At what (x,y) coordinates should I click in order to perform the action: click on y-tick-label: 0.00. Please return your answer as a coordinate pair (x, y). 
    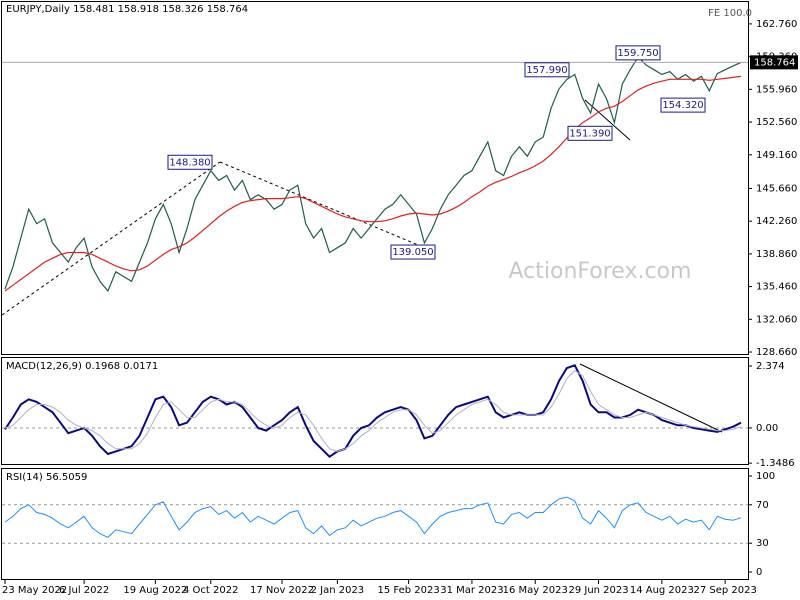
    Looking at the image, I should click on (767, 428).